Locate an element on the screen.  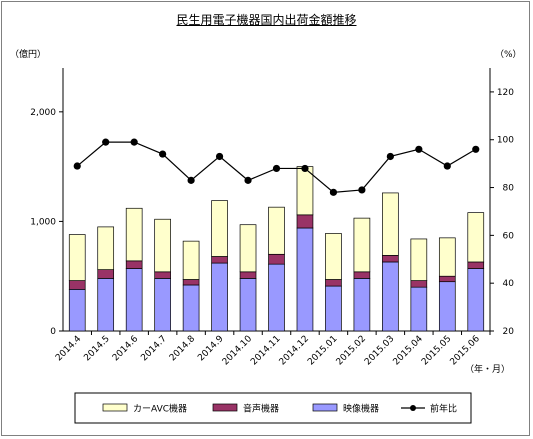
x-tick-label: 2015.06 is located at coordinates (465, 351).